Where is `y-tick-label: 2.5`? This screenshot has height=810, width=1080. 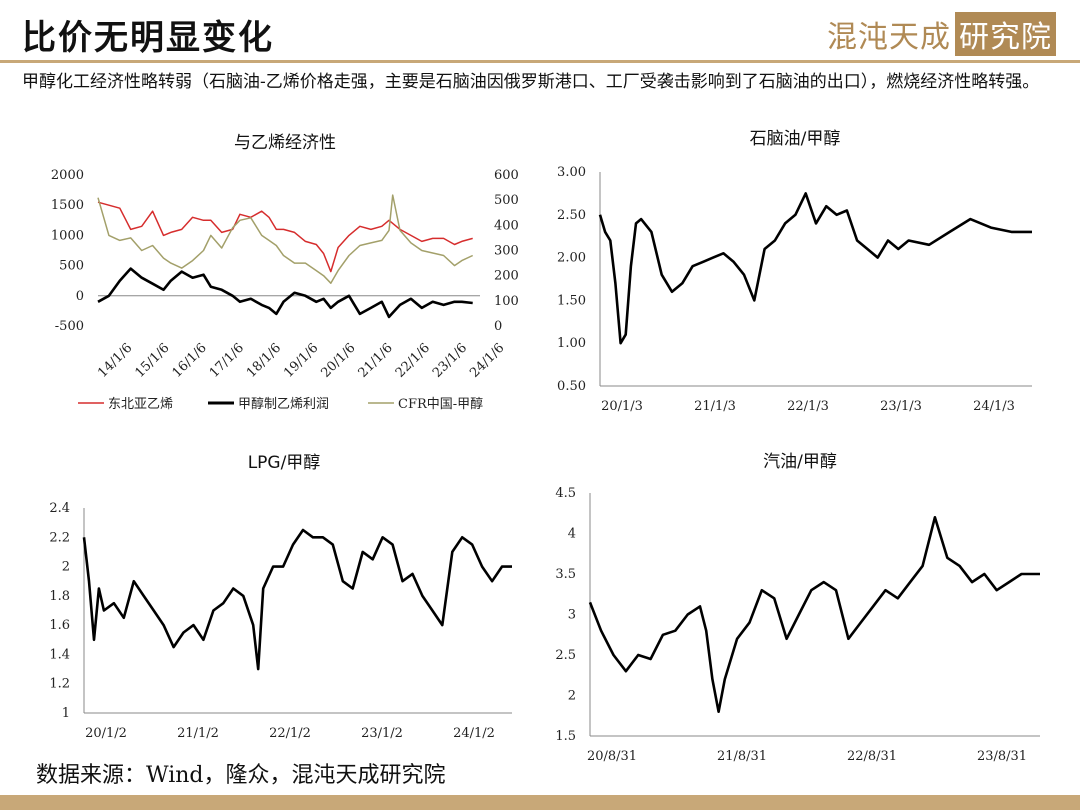
y-tick-label: 2.5 is located at coordinates (565, 655).